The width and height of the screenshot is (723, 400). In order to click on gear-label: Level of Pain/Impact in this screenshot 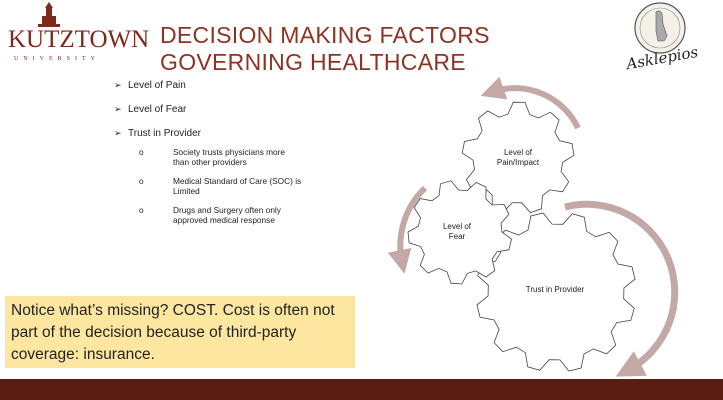, I will do `click(518, 157)`.